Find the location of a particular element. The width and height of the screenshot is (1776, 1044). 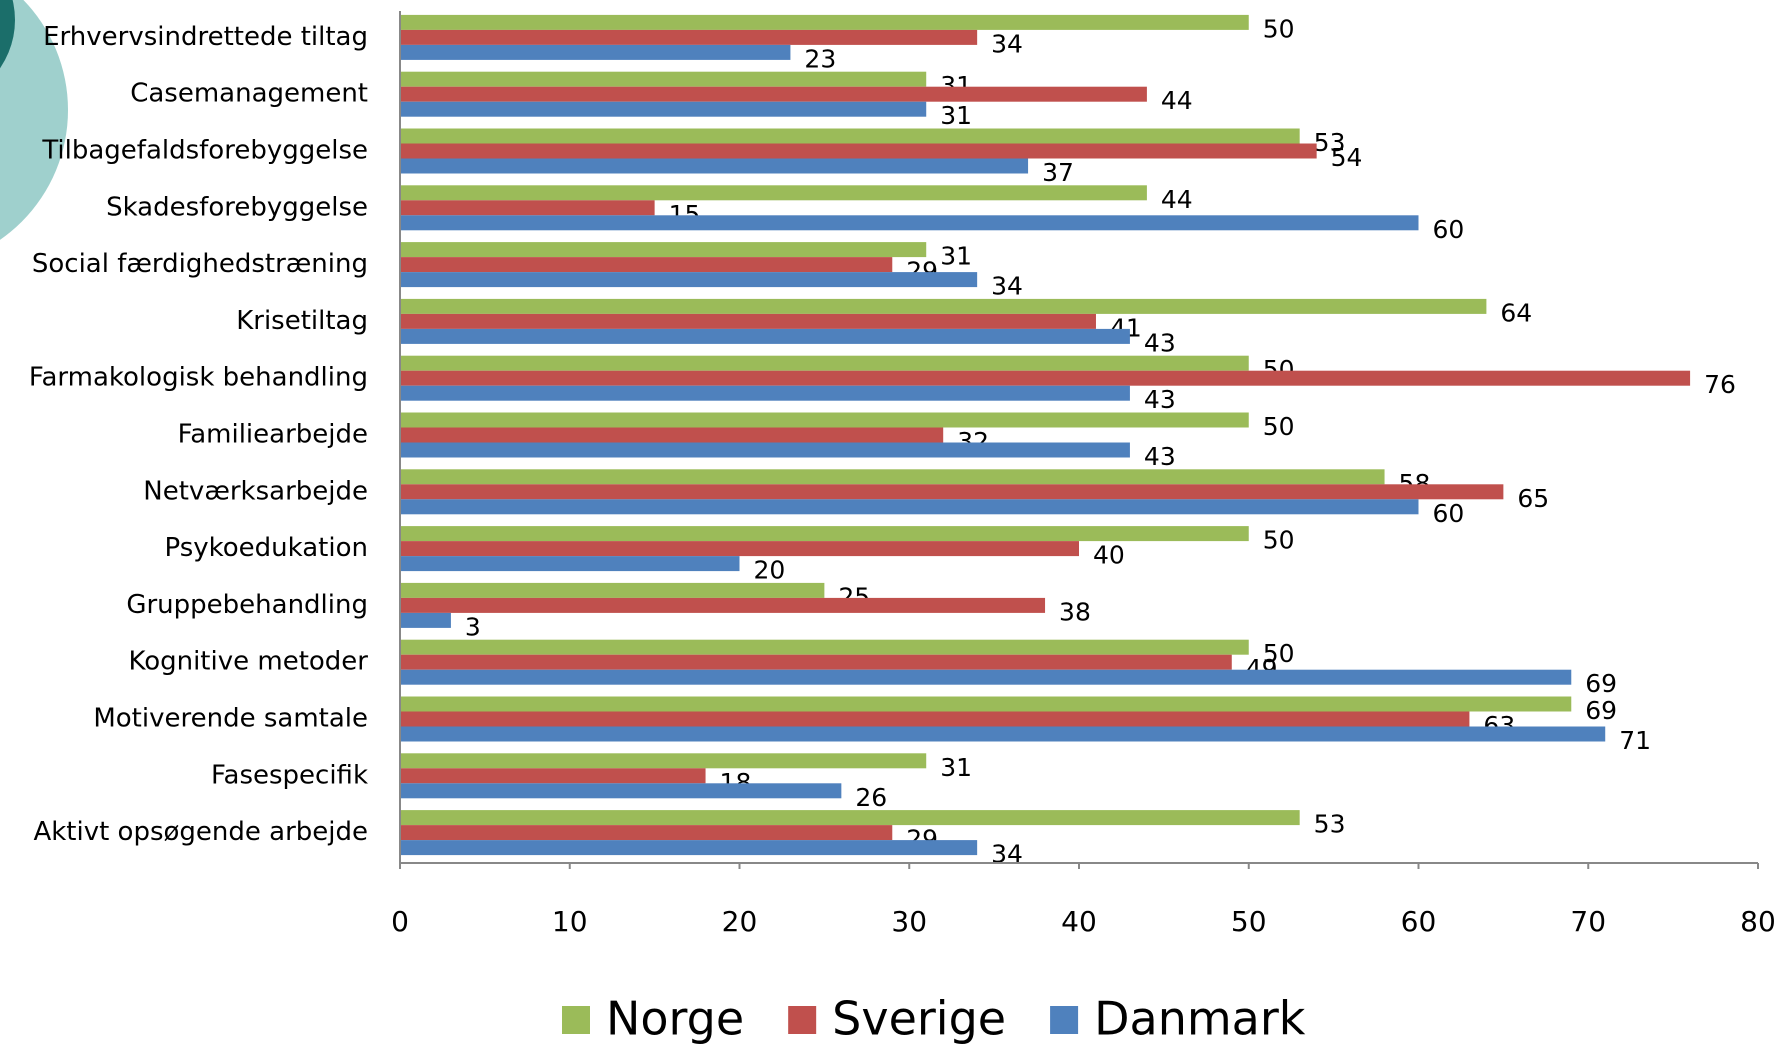

x-tick-label: 10 is located at coordinates (570, 921).